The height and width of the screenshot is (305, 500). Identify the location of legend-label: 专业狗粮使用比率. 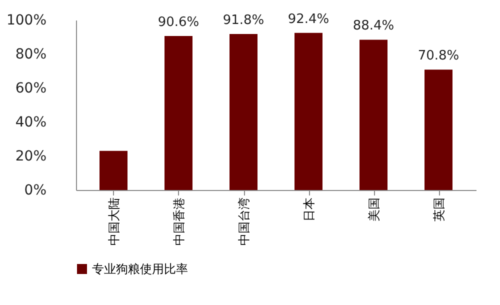
(140, 269).